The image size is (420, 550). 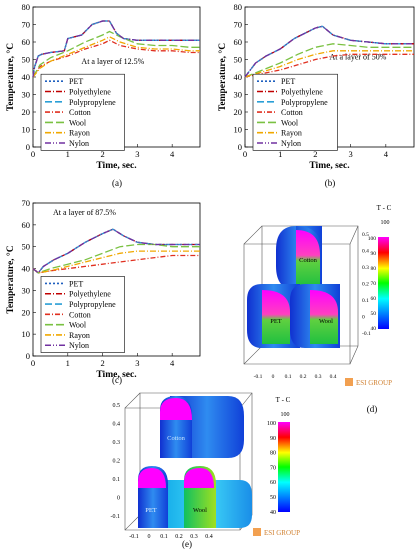 I want to click on colorbar-tick-label: 90, so click(x=273, y=439).